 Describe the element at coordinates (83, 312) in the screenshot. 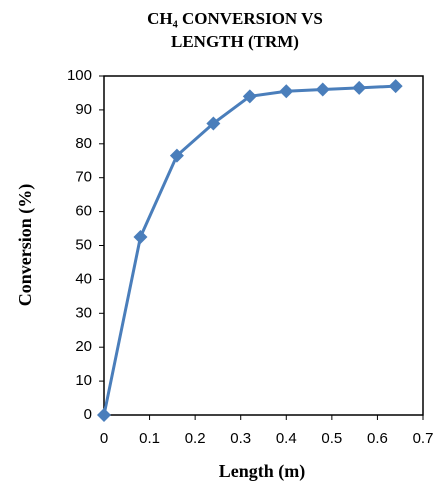

I see `y-tick-label: 30` at that location.